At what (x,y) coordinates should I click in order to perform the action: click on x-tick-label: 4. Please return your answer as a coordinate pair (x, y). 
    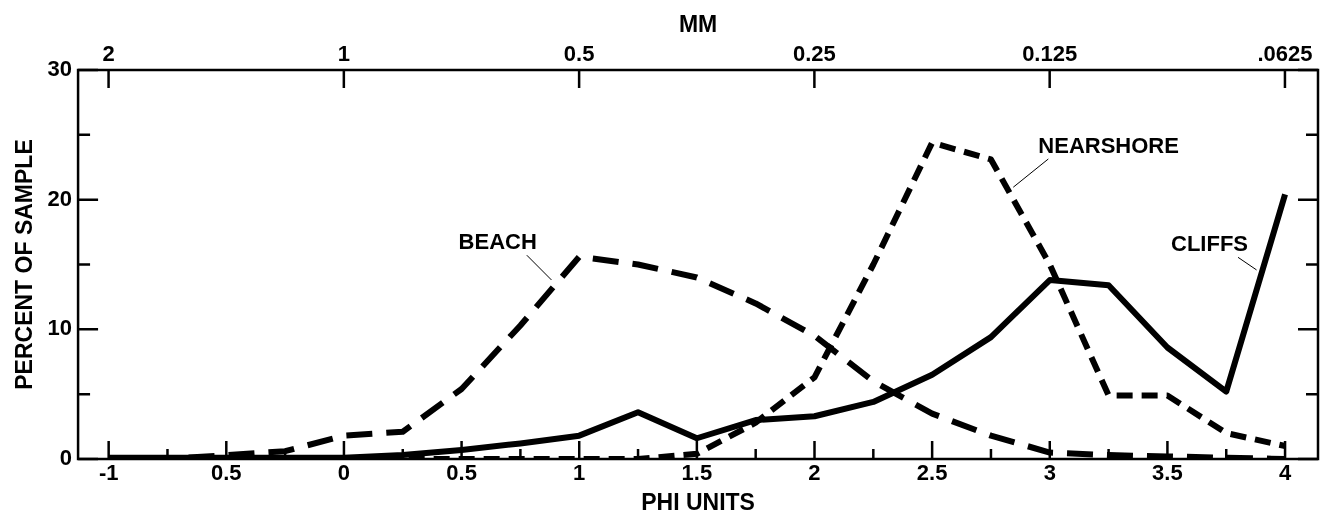
    Looking at the image, I should click on (1285, 473).